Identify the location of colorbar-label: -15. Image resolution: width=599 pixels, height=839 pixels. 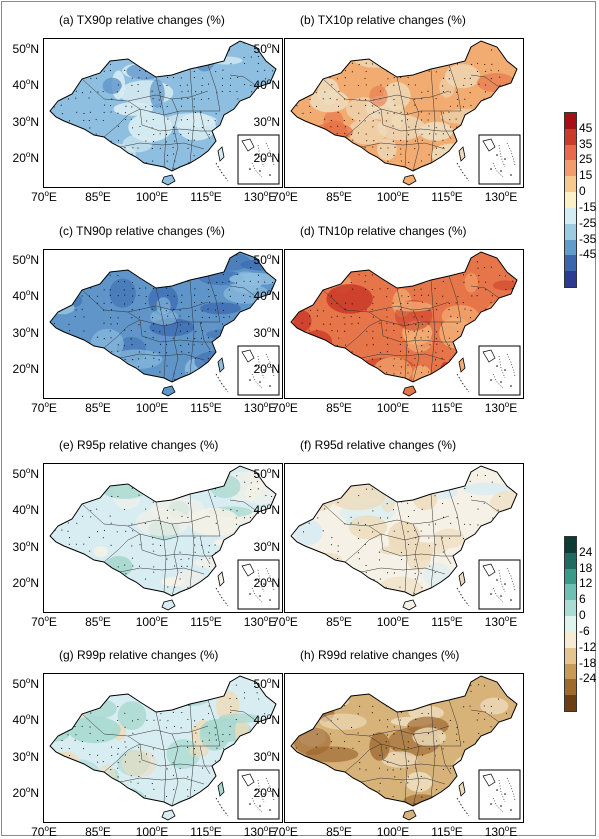
(588, 206).